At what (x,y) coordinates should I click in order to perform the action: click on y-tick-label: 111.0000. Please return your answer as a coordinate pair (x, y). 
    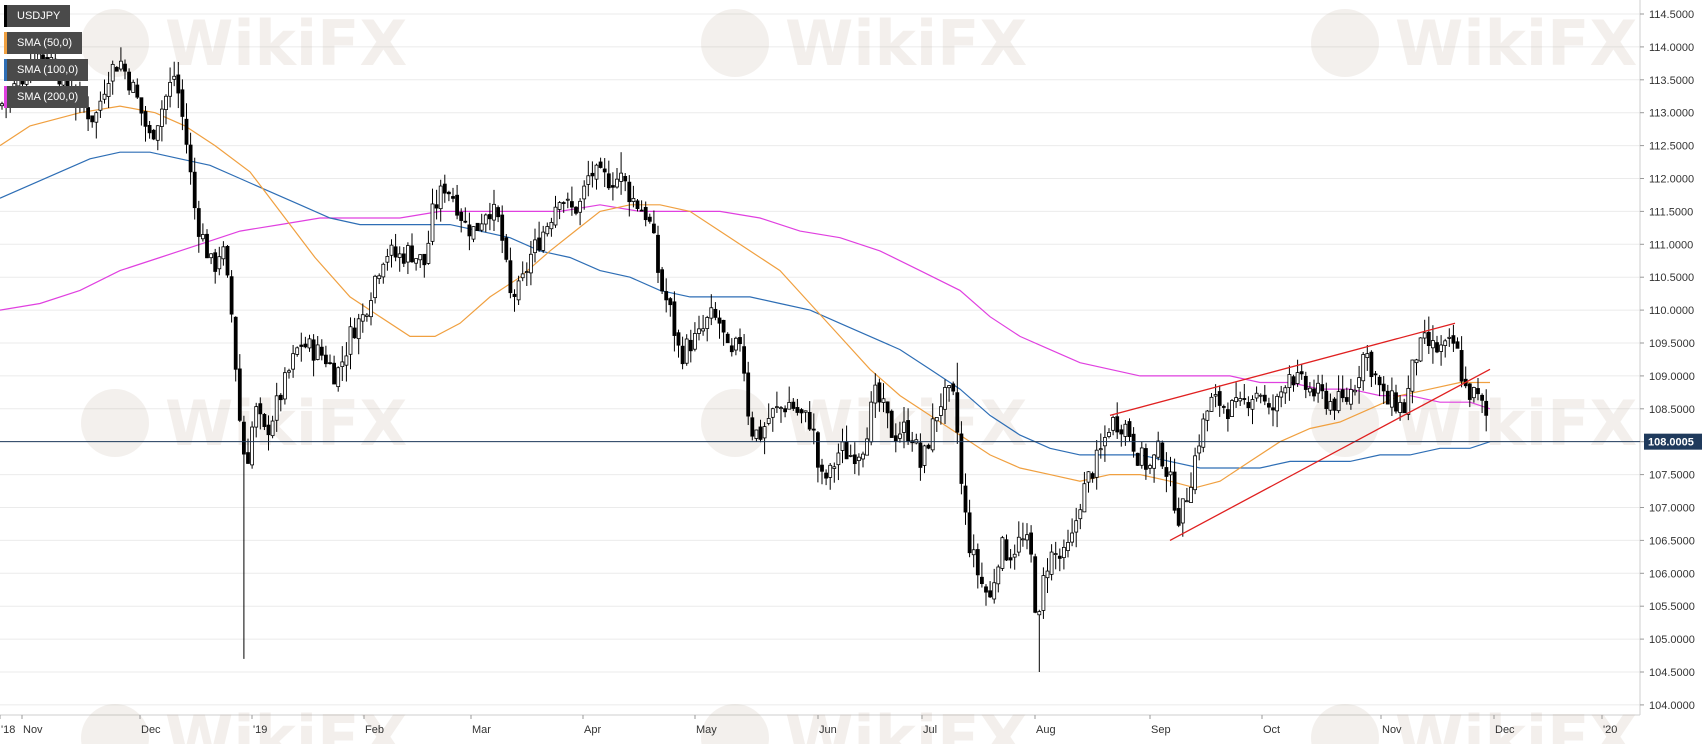
    Looking at the image, I should click on (1671, 245).